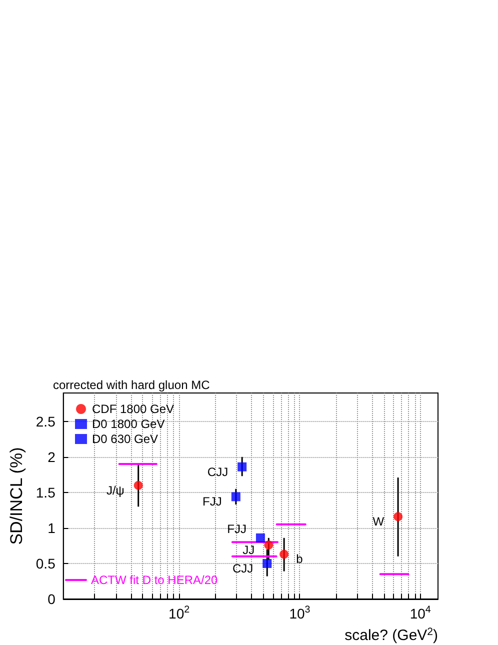 This screenshot has width=498, height=645. What do you see at coordinates (46, 421) in the screenshot?
I see `y-tick-label: 2.5` at bounding box center [46, 421].